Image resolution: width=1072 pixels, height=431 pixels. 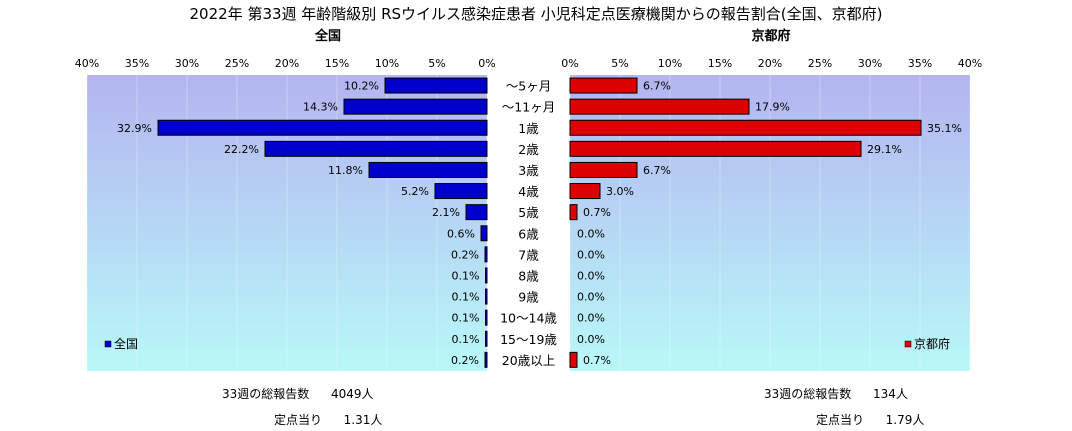 What do you see at coordinates (345, 170) in the screenshot?
I see `national-value-label: 11.8%` at bounding box center [345, 170].